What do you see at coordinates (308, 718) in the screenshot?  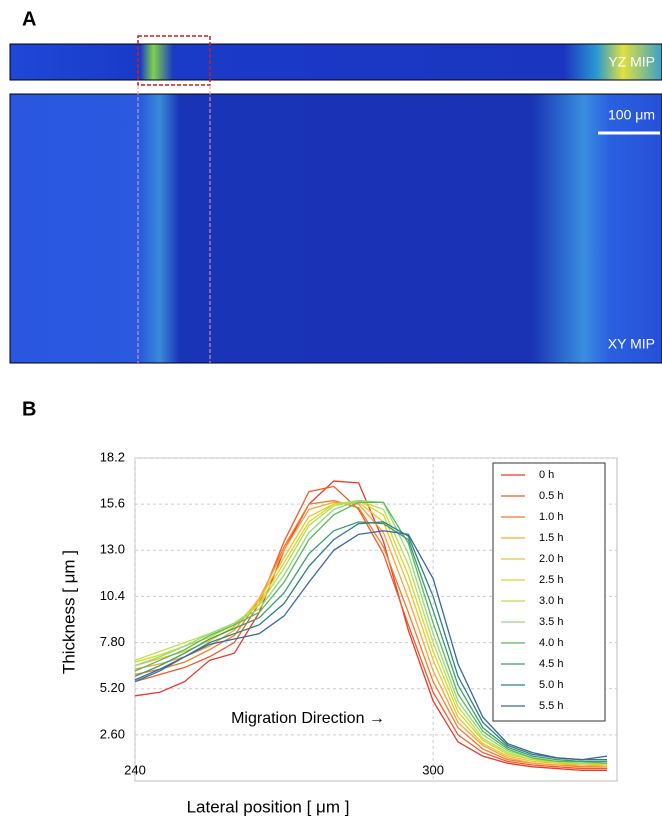 I see `annotation: Migration Direction →` at bounding box center [308, 718].